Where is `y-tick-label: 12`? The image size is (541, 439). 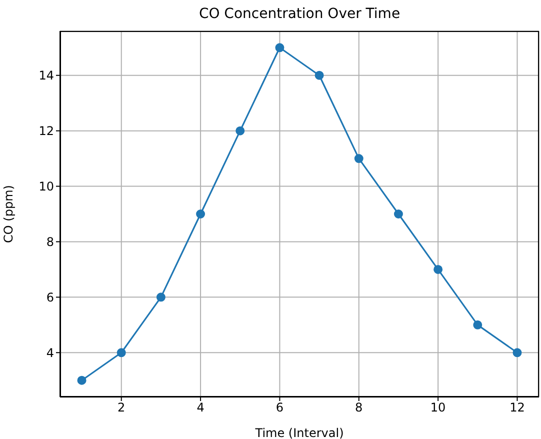 y-tick-label: 12 is located at coordinates (46, 131).